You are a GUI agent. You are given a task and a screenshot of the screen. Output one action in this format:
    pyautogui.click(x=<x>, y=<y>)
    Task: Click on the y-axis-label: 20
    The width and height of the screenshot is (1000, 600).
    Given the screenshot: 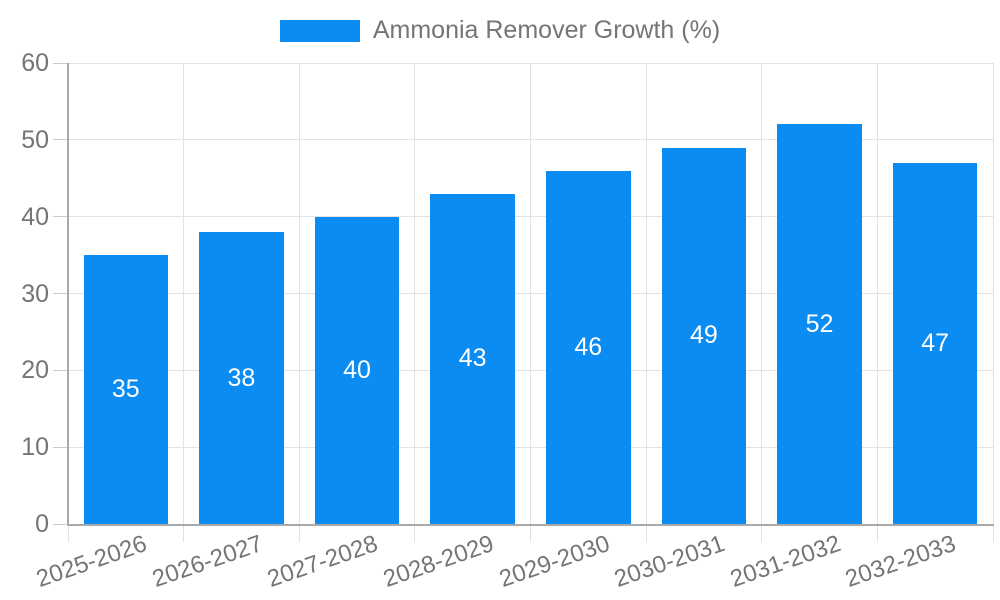 What is the action you would take?
    pyautogui.click(x=35, y=370)
    